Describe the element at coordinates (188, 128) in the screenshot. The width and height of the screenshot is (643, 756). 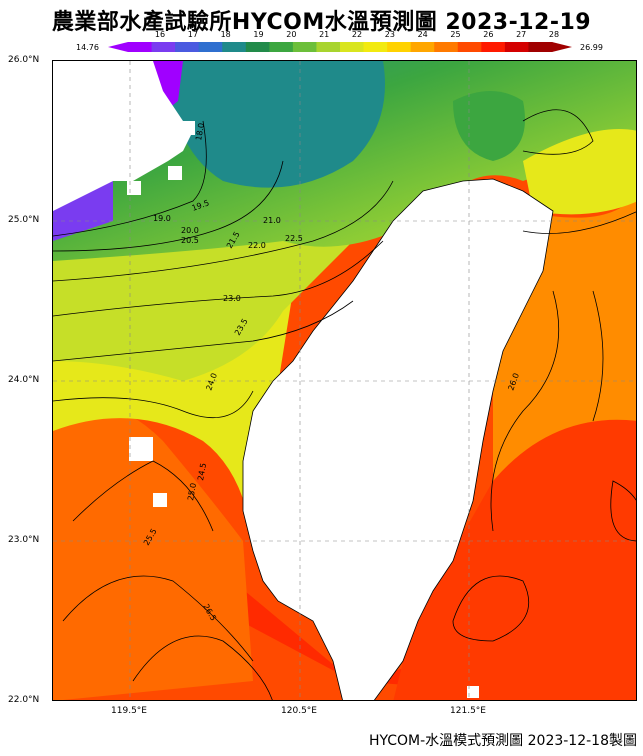
I see `island-a` at that location.